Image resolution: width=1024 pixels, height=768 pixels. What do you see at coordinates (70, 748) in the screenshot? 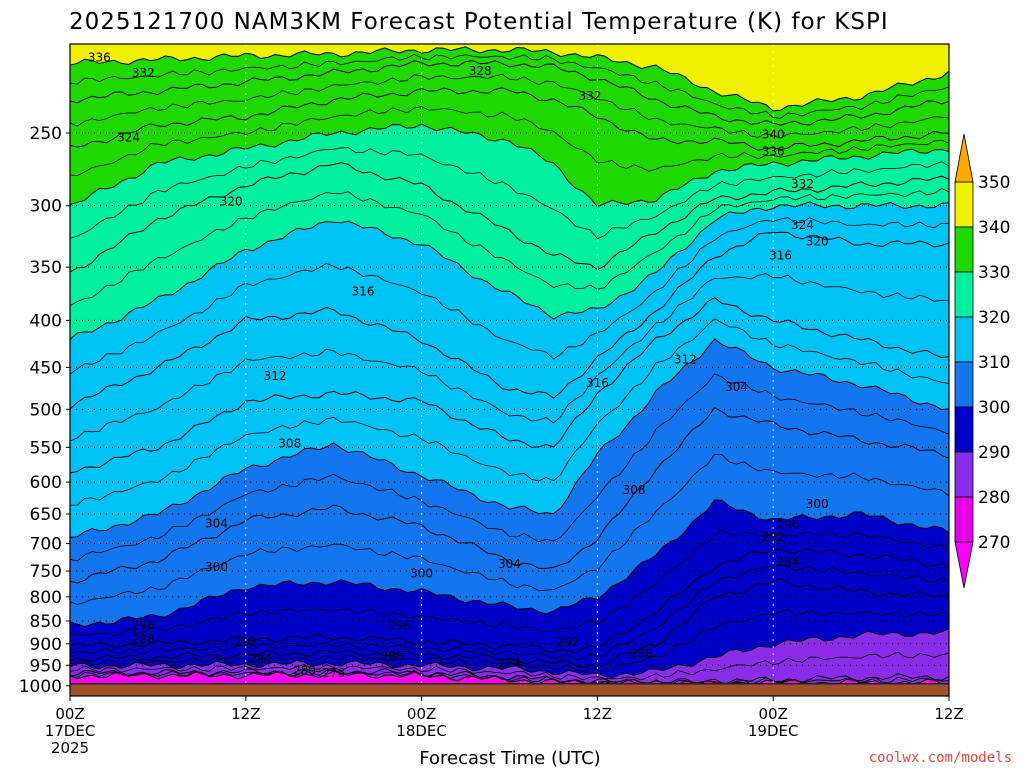
I see `x-tick-year: 2025` at bounding box center [70, 748].